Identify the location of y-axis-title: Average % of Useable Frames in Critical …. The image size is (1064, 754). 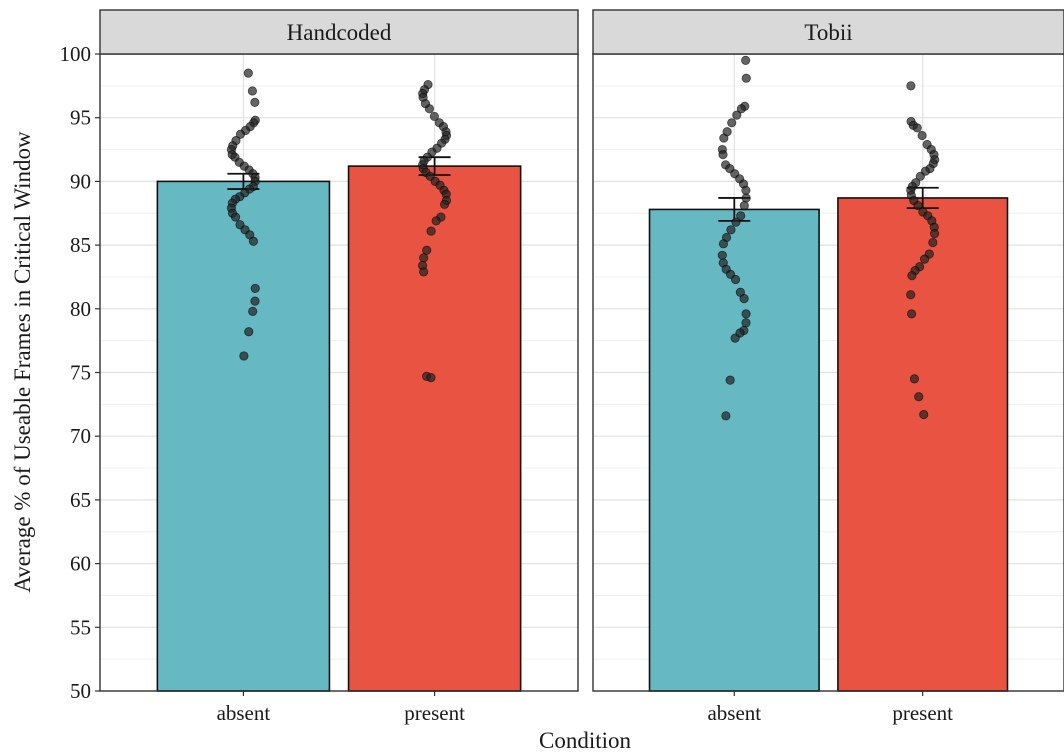
(22, 362).